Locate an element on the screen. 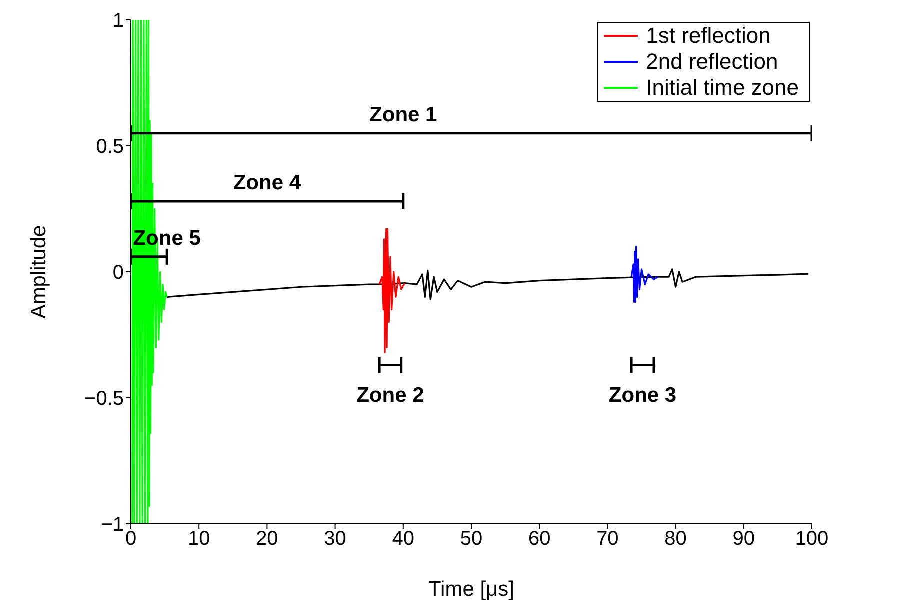  annotation: Zone 3 is located at coordinates (642, 396).